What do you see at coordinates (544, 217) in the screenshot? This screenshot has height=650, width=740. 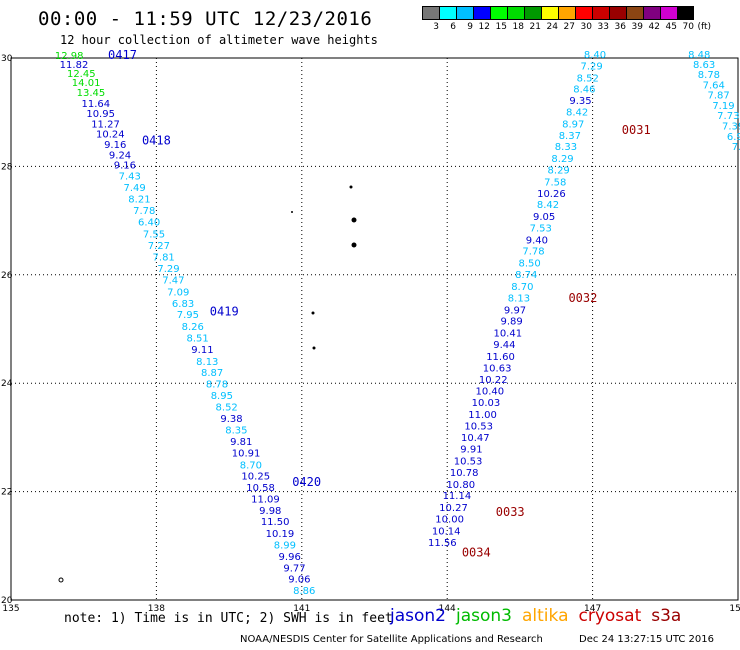 I see `wave-height-value: 9.05` at bounding box center [544, 217].